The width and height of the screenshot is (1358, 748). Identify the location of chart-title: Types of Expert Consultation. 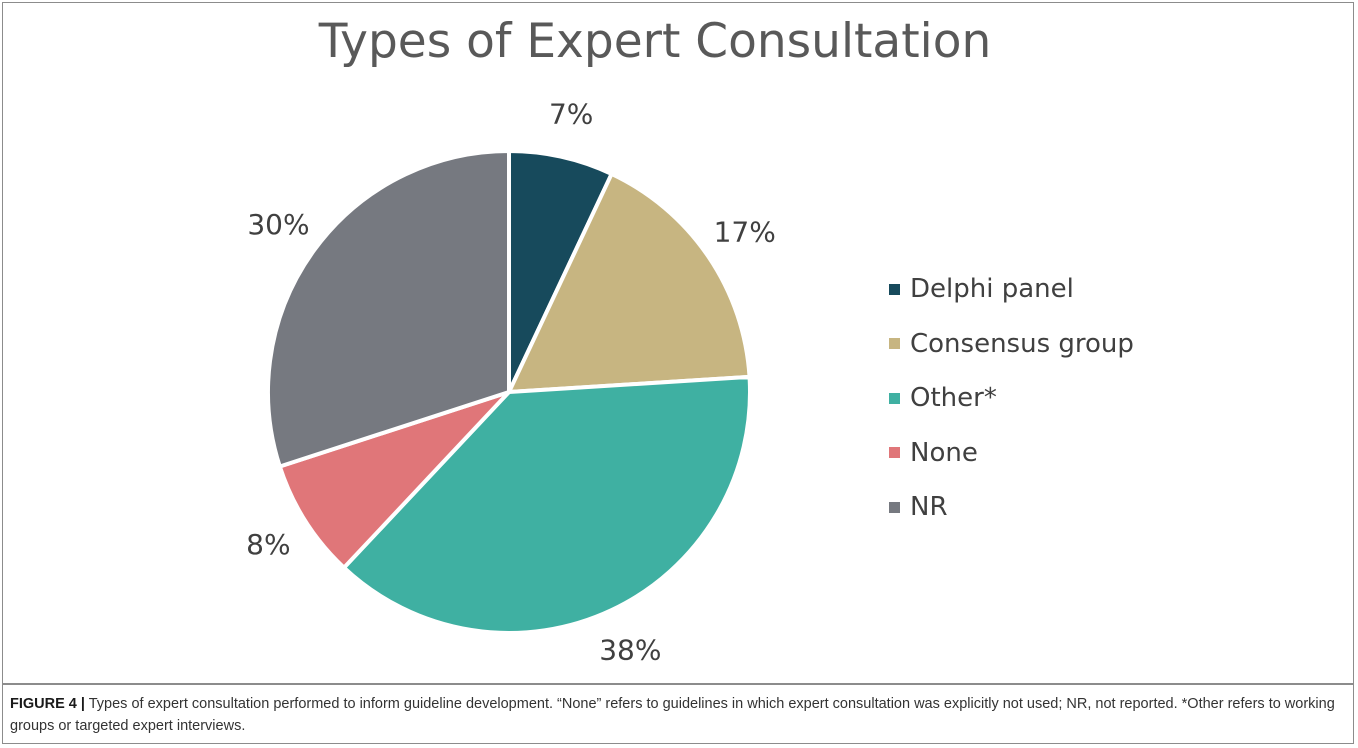
(655, 41).